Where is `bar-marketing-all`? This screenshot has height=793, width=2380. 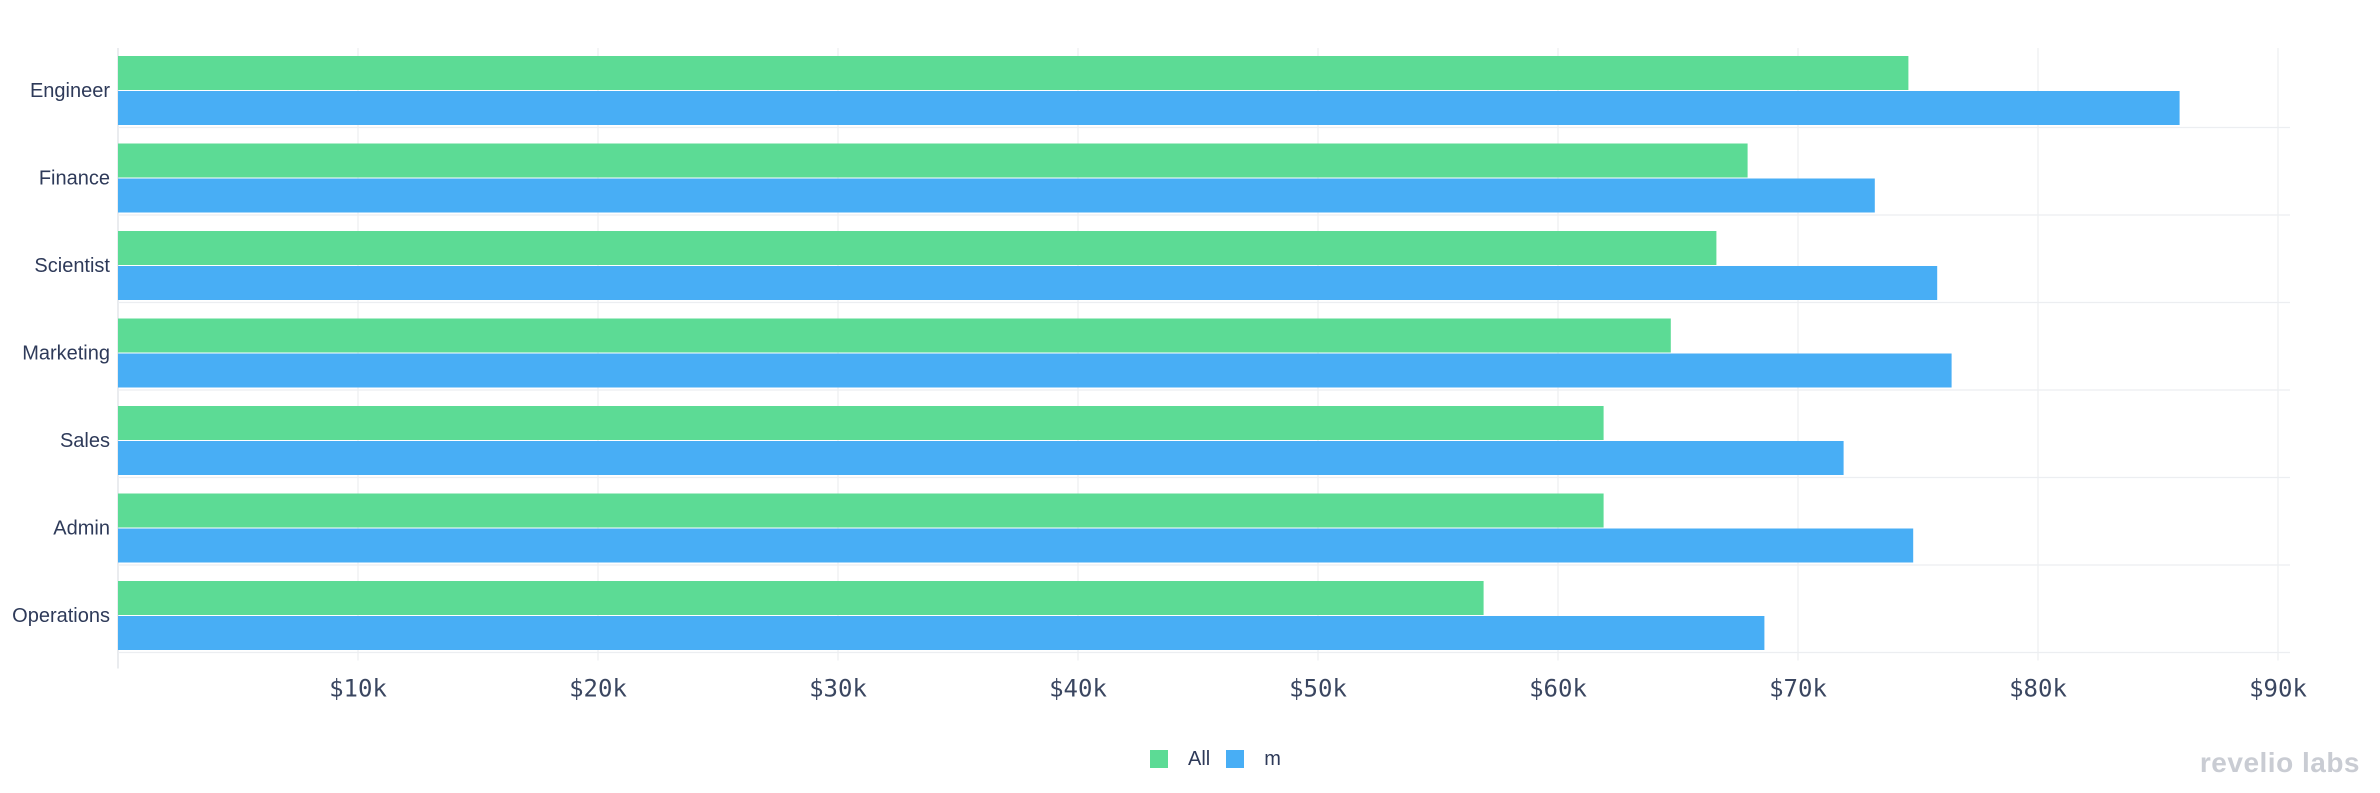
bar-marketing-all is located at coordinates (894, 335).